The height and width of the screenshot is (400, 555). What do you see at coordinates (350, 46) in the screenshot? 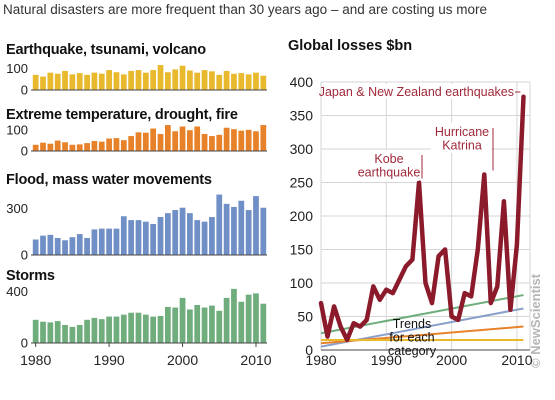
I see `losses-chart-title: Global losses $bn` at bounding box center [350, 46].